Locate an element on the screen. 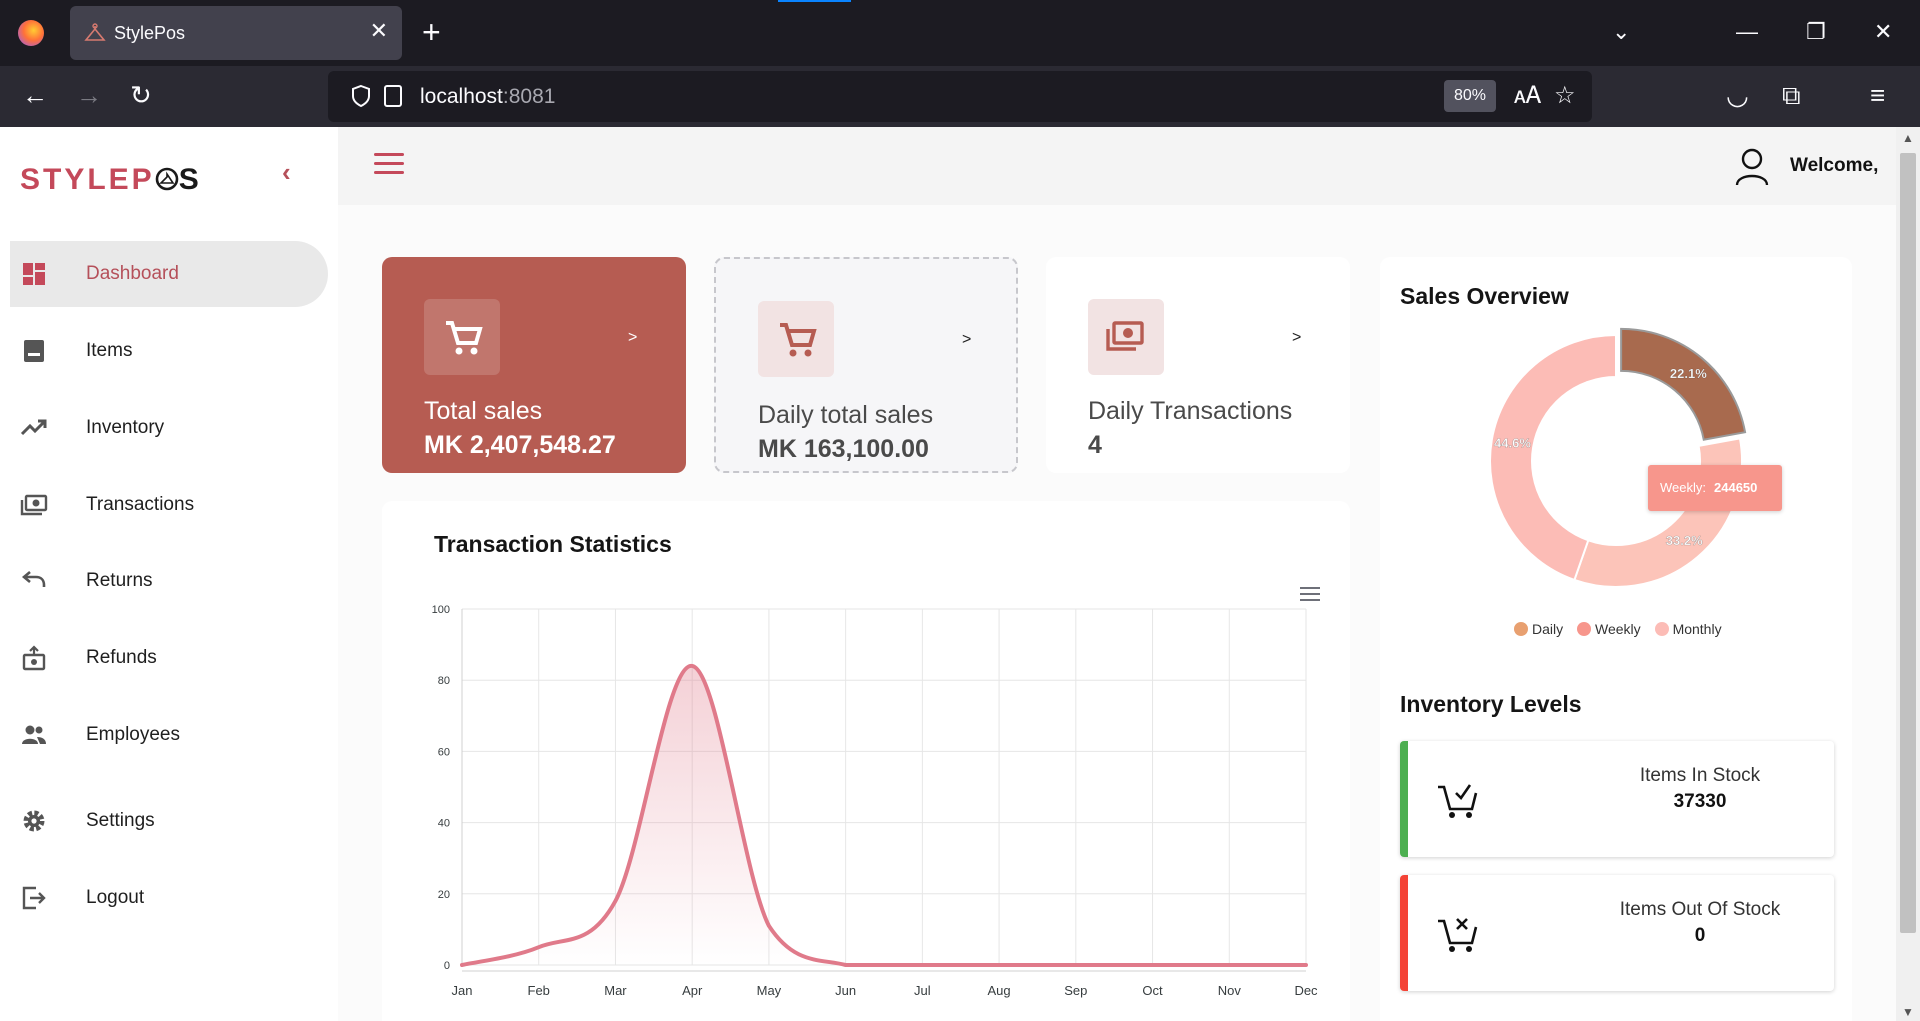  sidebar-item-items: Items is located at coordinates (169, 351).